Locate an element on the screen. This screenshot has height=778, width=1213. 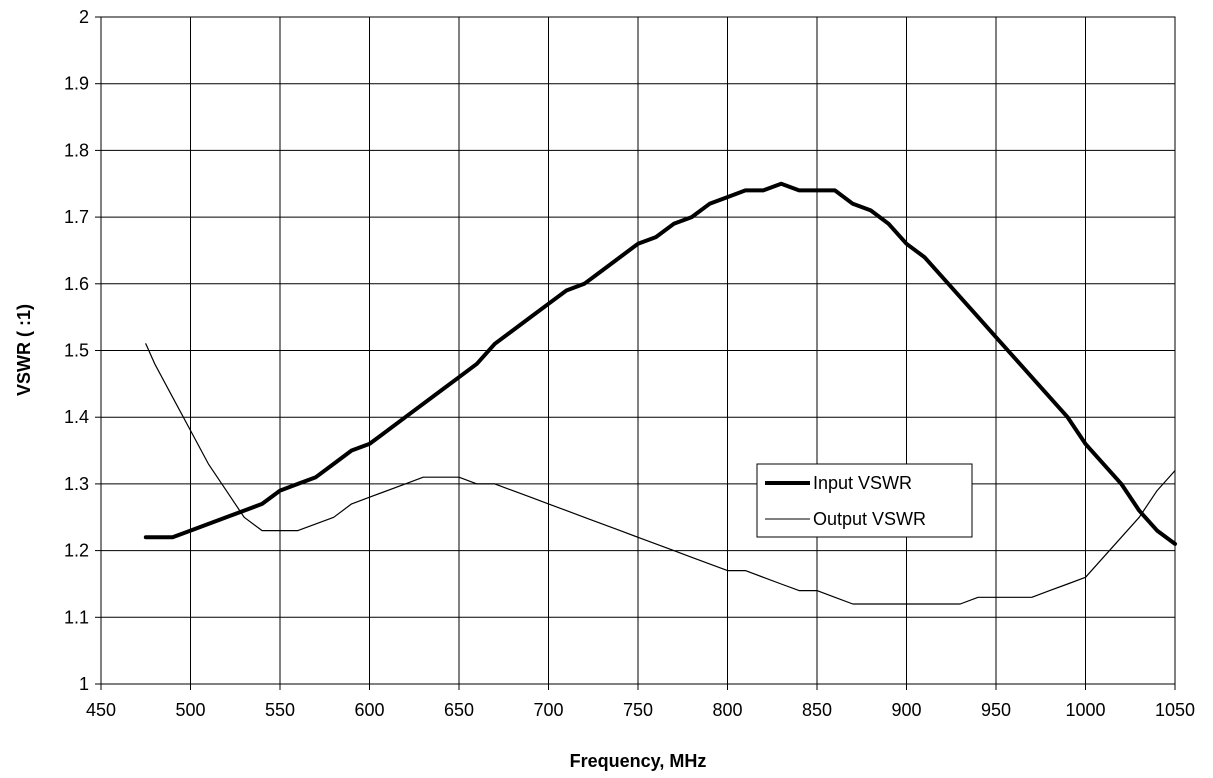
x-tick-label: 600 is located at coordinates (369, 710).